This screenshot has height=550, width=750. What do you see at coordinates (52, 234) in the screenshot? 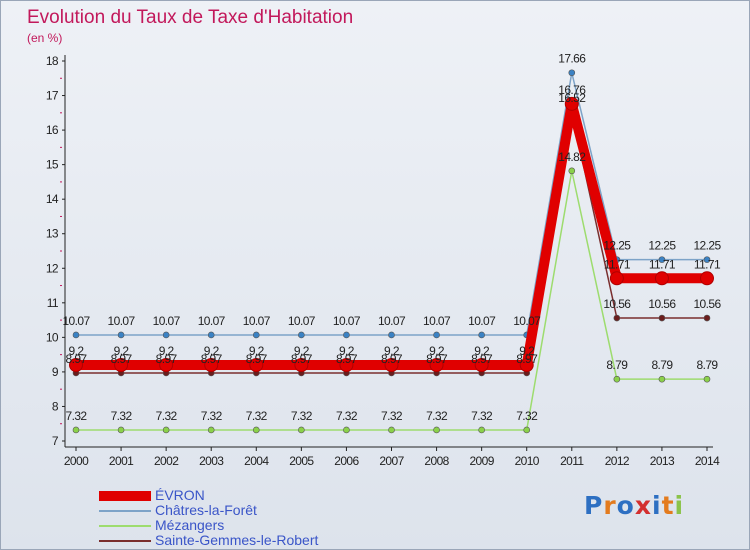
I see `y-tick-label: 13` at bounding box center [52, 234].